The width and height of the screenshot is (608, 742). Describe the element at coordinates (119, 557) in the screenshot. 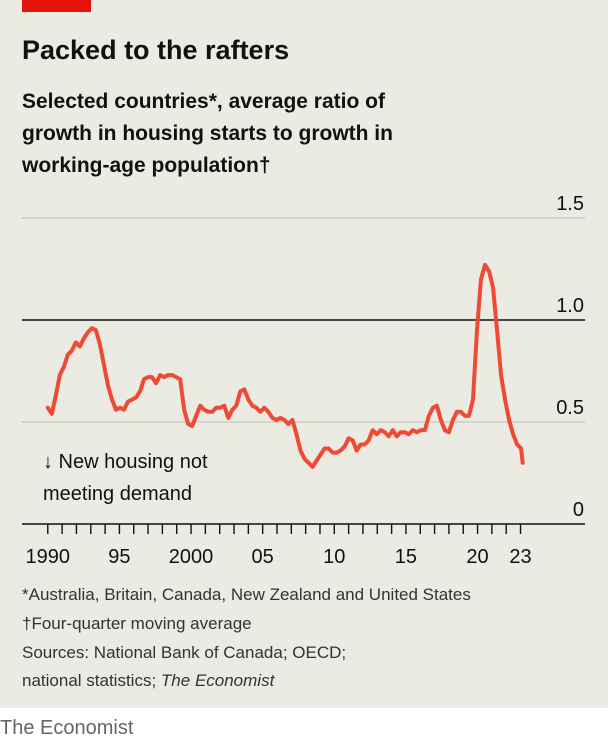

I see `x-tick-label: 95` at that location.